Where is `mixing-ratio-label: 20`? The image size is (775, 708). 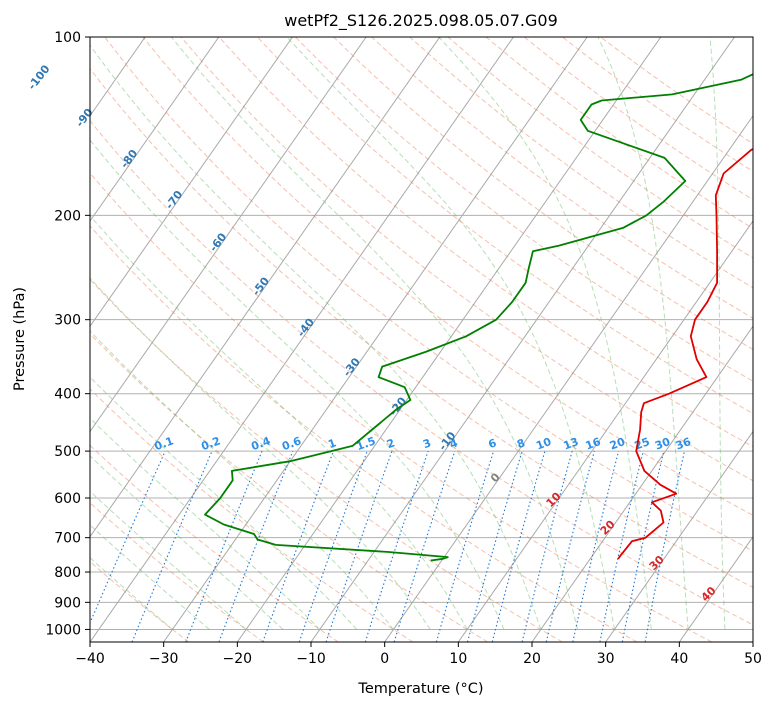
mixing-ratio-label: 20 is located at coordinates (617, 444).